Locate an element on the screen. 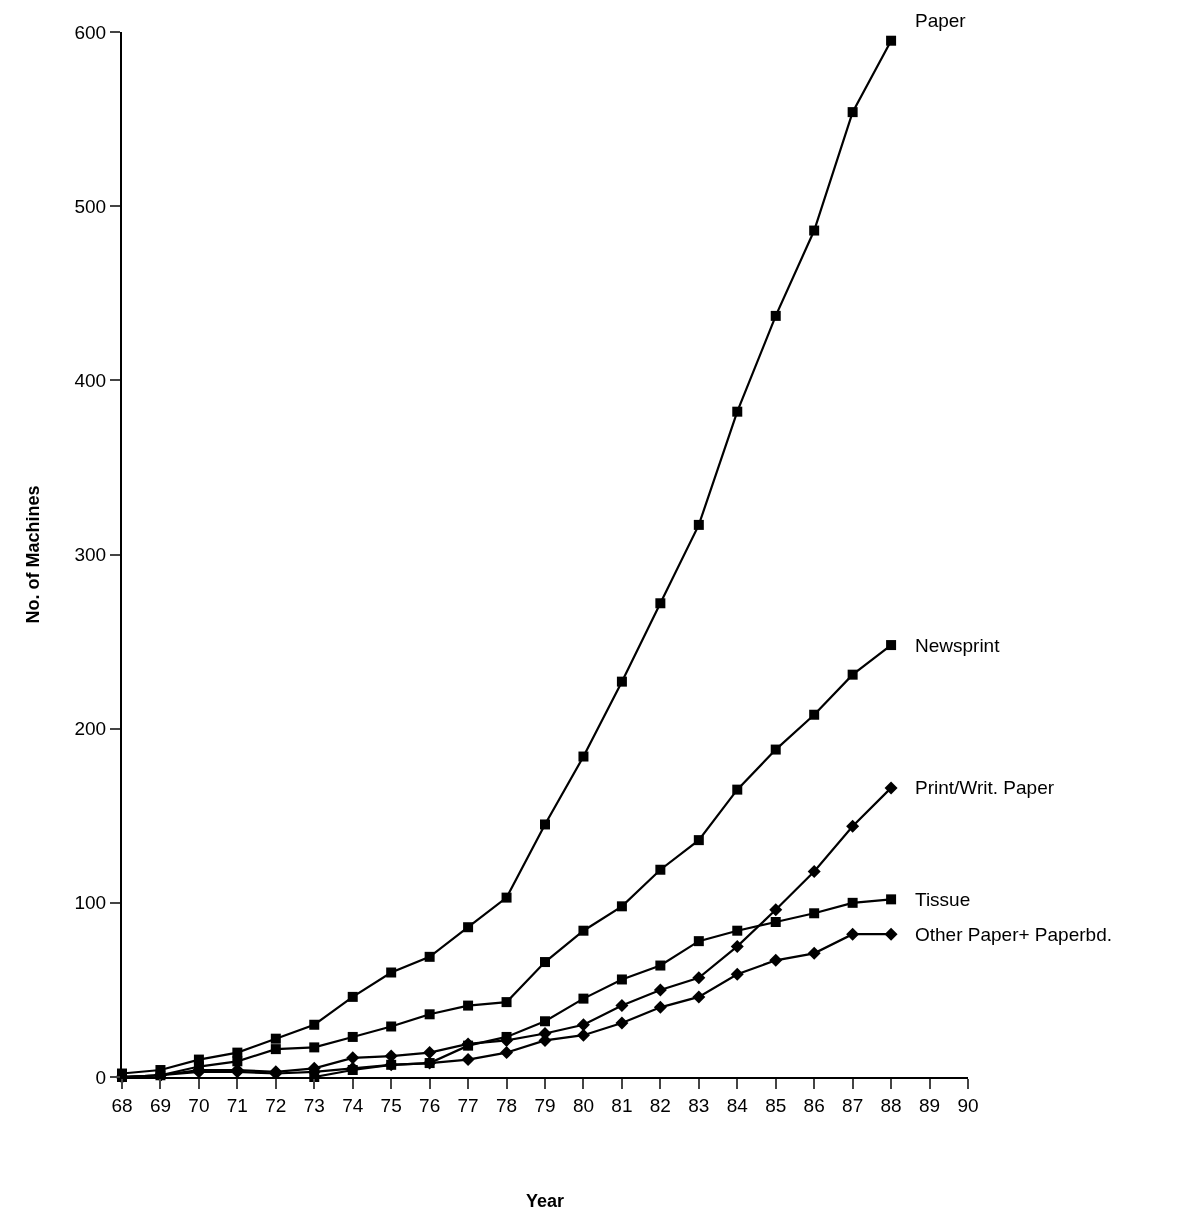 This screenshot has width=1186, height=1232. y-tick-label: 600 is located at coordinates (90, 32).